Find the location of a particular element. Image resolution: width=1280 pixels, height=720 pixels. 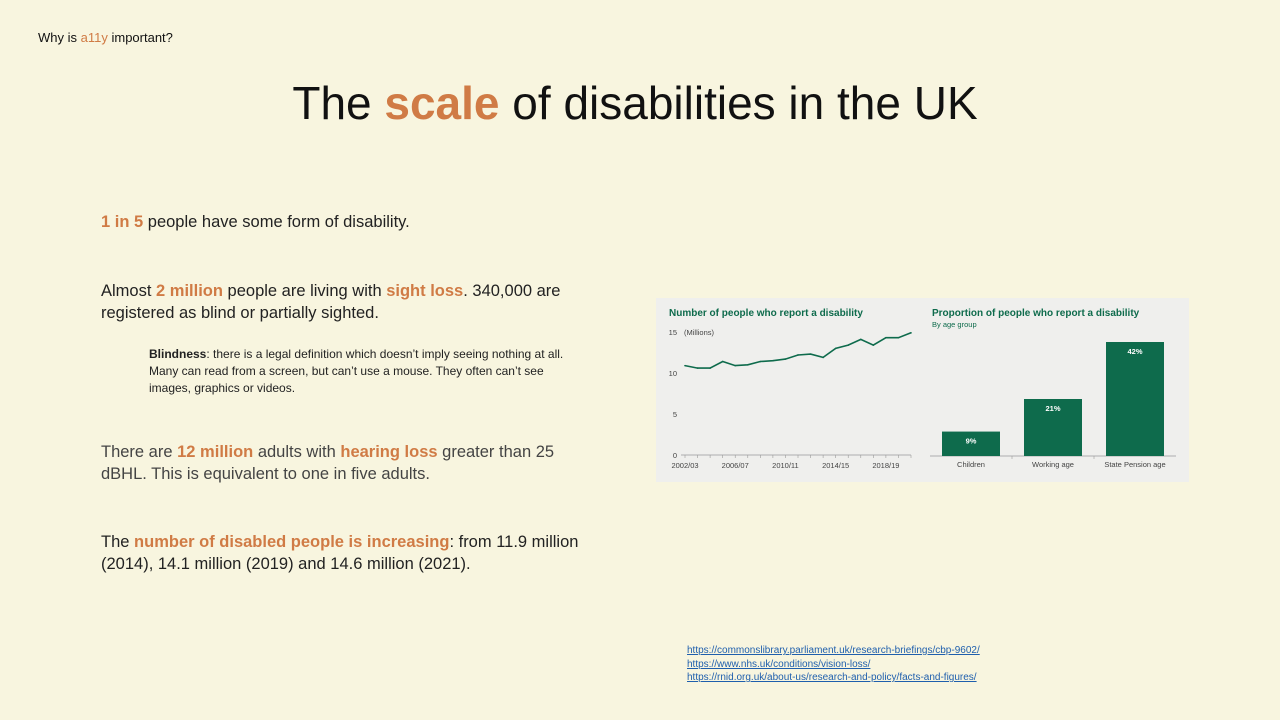

bar-data-label: 9% is located at coordinates (971, 441).